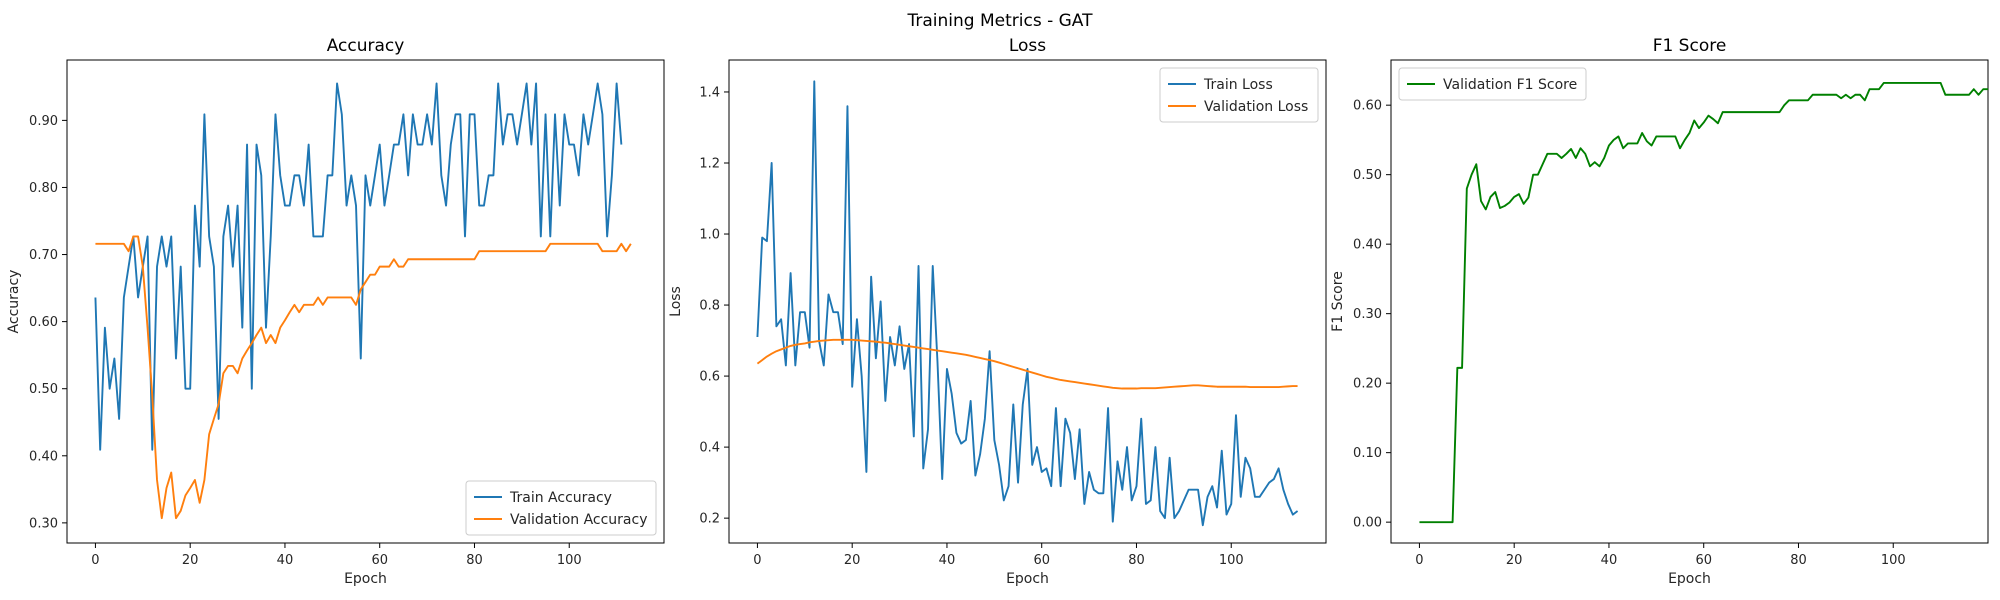 This screenshot has width=2000, height=600. Describe the element at coordinates (1419, 560) in the screenshot. I see `f1-score-x-tick-label: 0` at that location.